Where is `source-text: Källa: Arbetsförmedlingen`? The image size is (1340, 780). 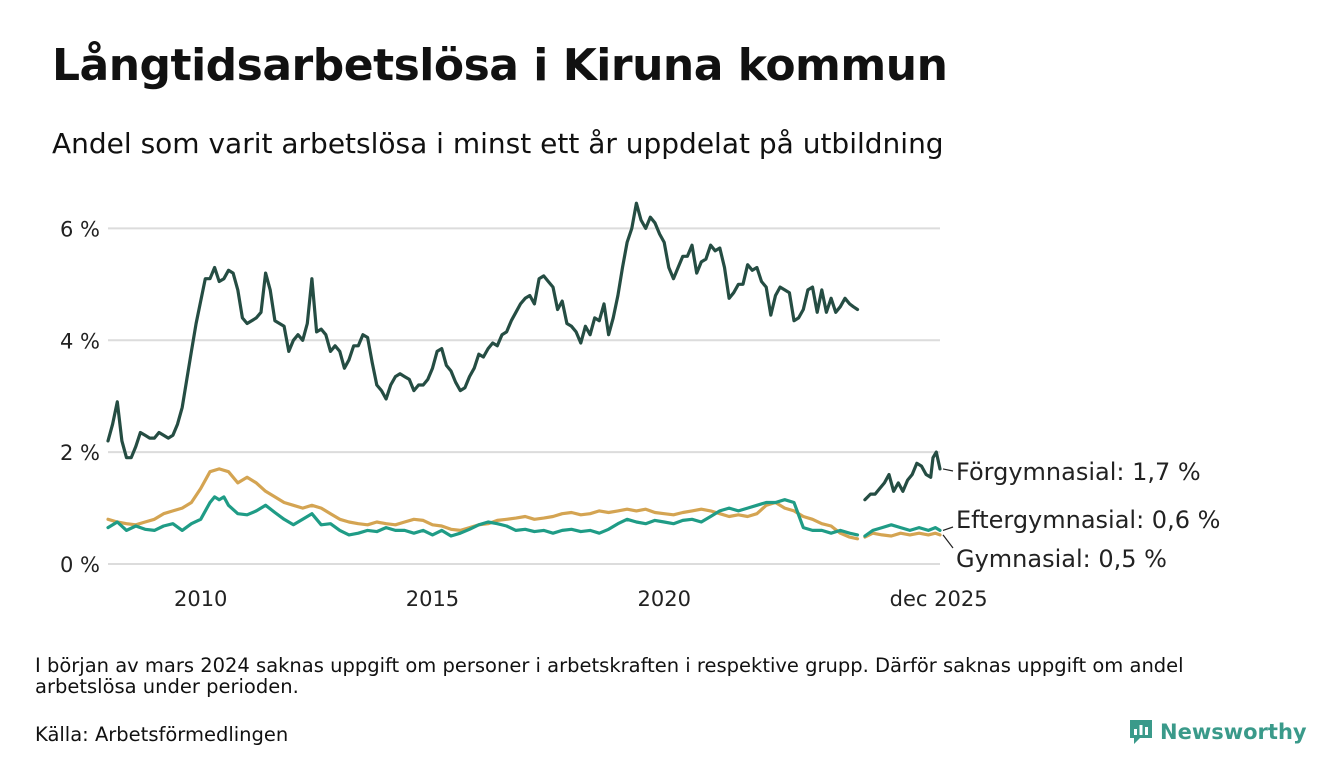 source-text: Källa: Arbetsförmedlingen is located at coordinates (162, 734).